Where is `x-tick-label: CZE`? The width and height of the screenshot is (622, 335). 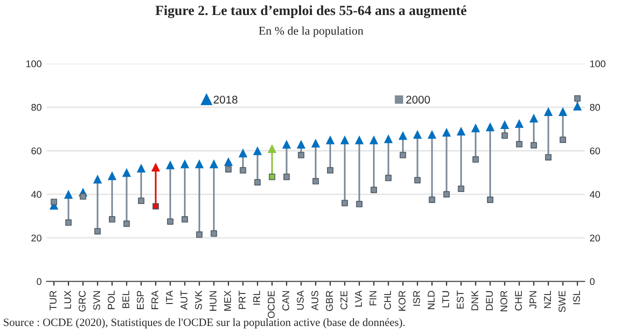 x-tick-label: CZE is located at coordinates (344, 300).